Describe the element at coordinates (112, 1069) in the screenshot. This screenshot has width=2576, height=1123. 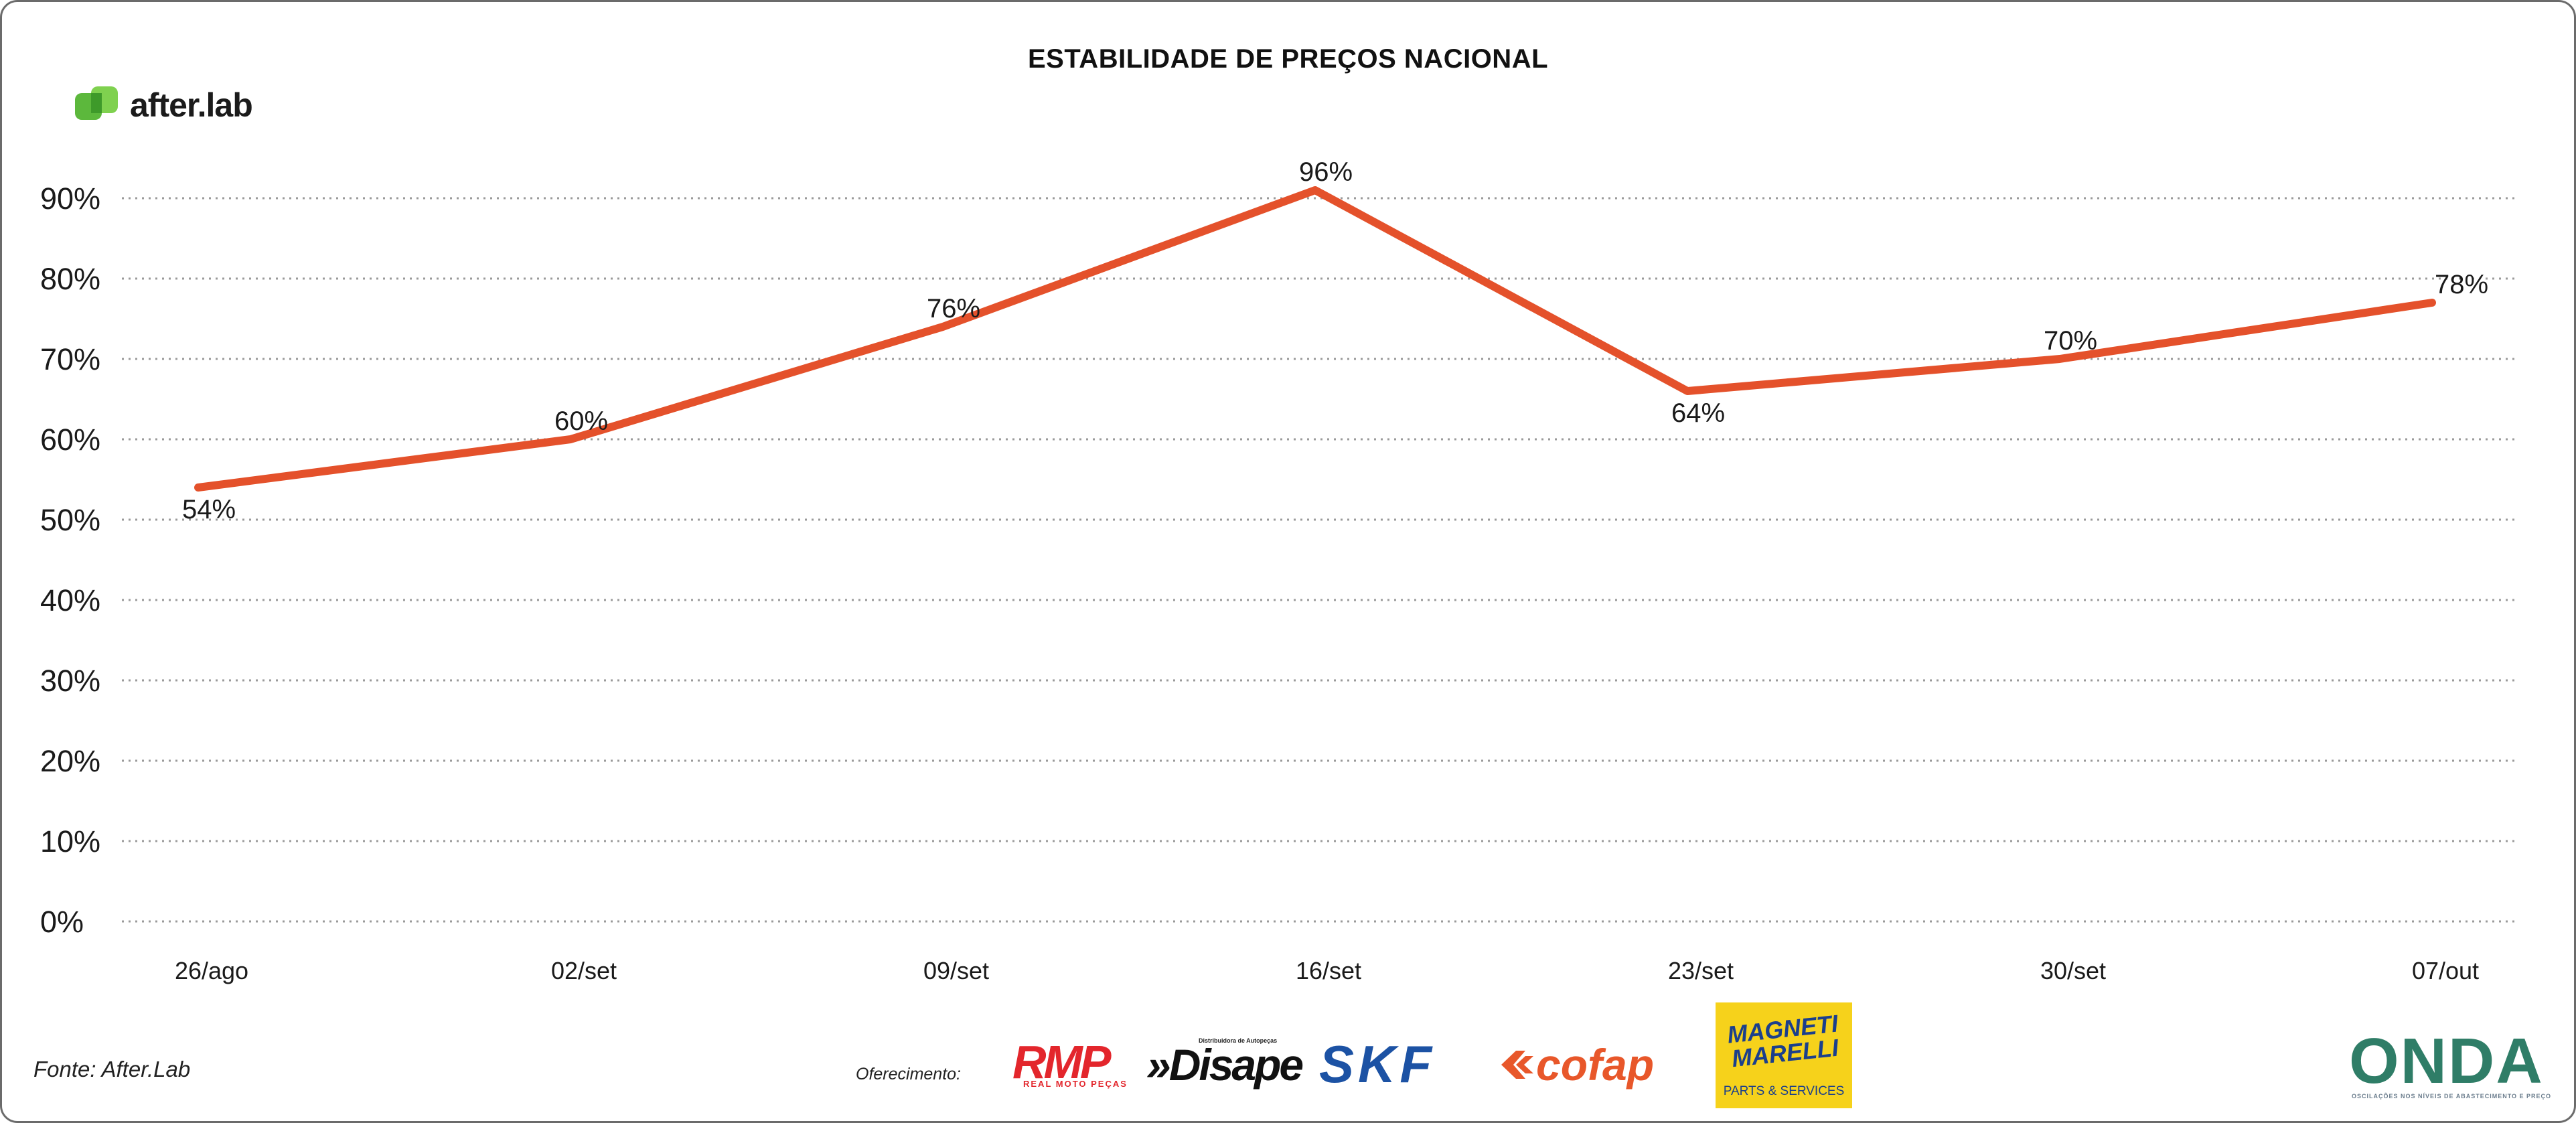
I see `source-note: Fonte: After.Lab` at that location.